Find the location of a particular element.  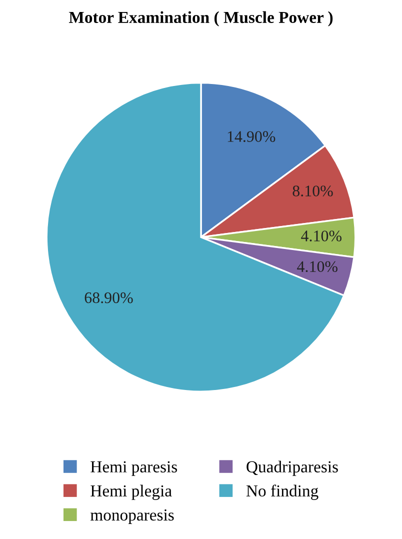

chart-title: Motor Examination ( Muscle Power ) is located at coordinates (200, 18).